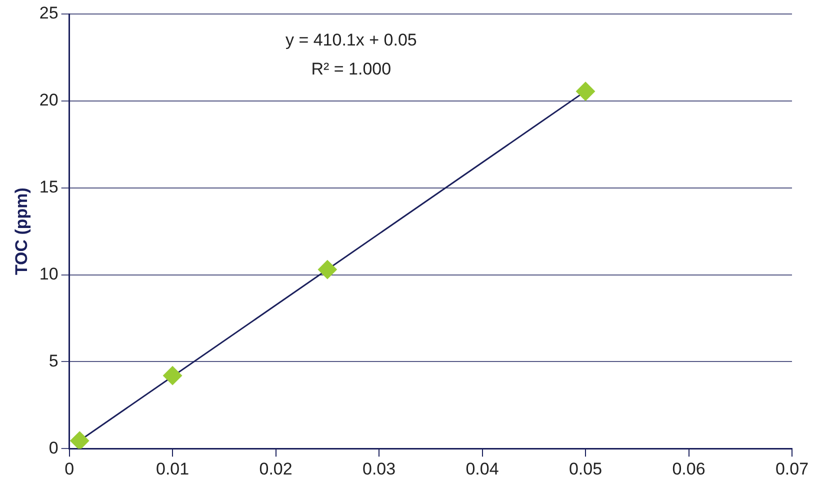 The height and width of the screenshot is (491, 814). What do you see at coordinates (69, 468) in the screenshot?
I see `x-tick-label: 0` at bounding box center [69, 468].